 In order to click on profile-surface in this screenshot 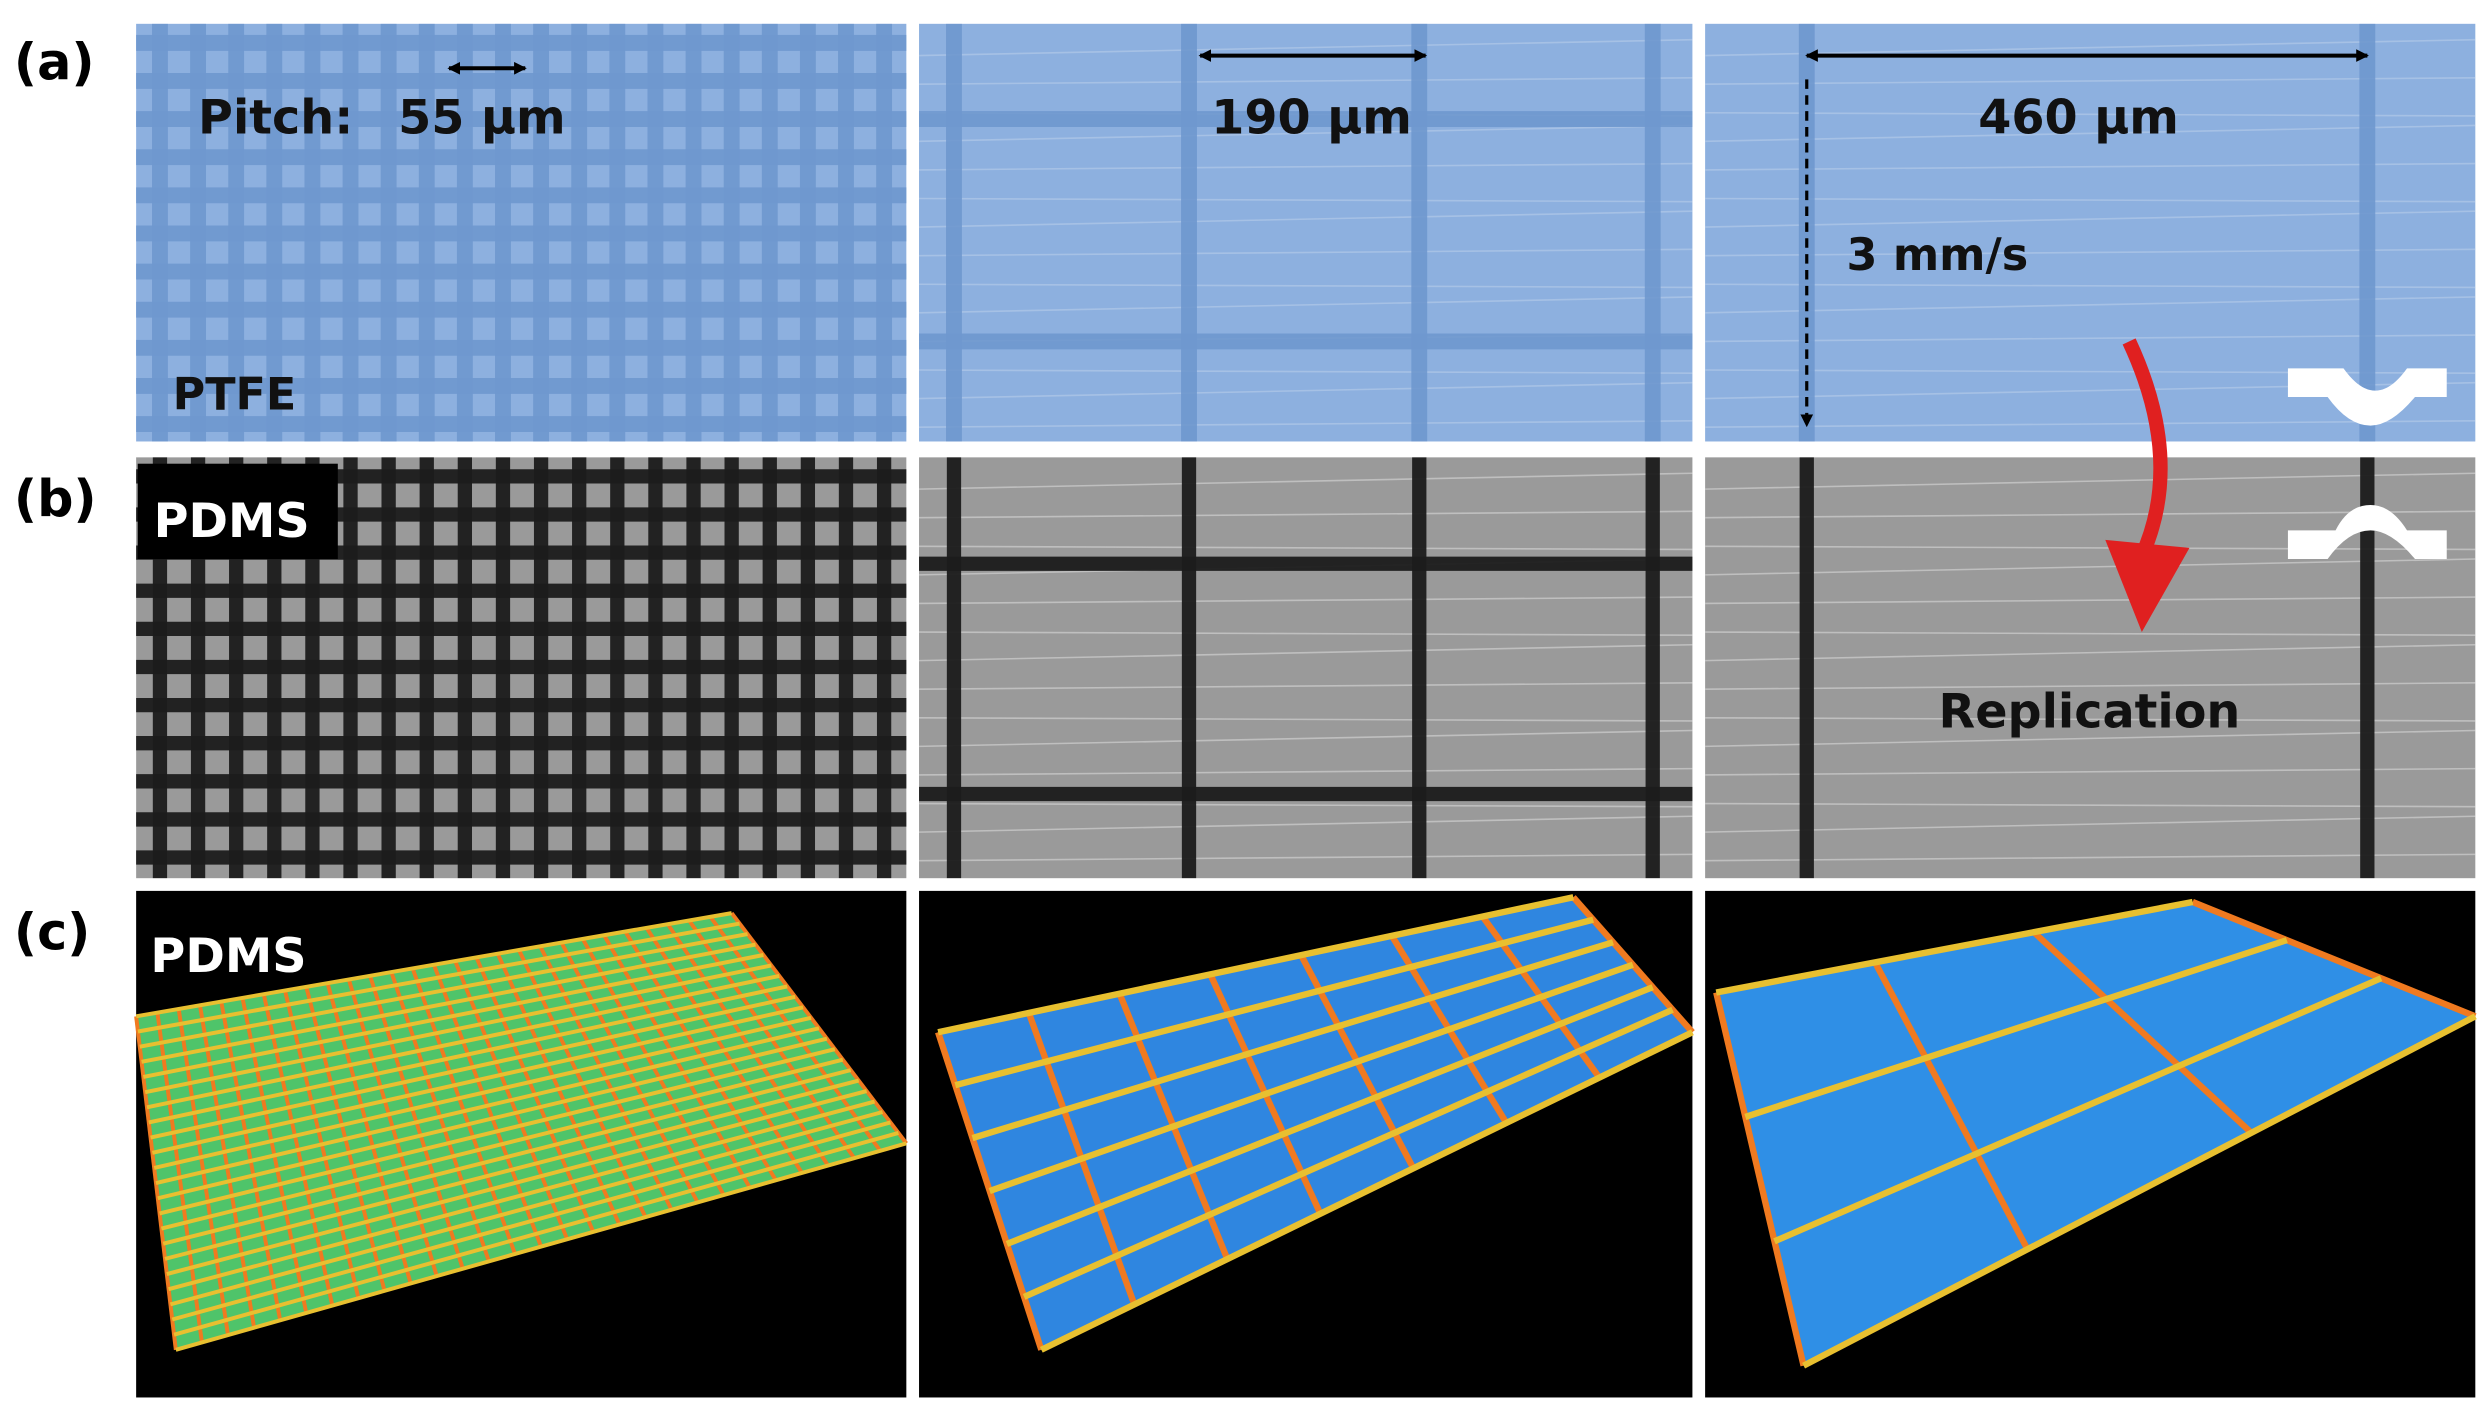, I will do `click(521, 1131)`.